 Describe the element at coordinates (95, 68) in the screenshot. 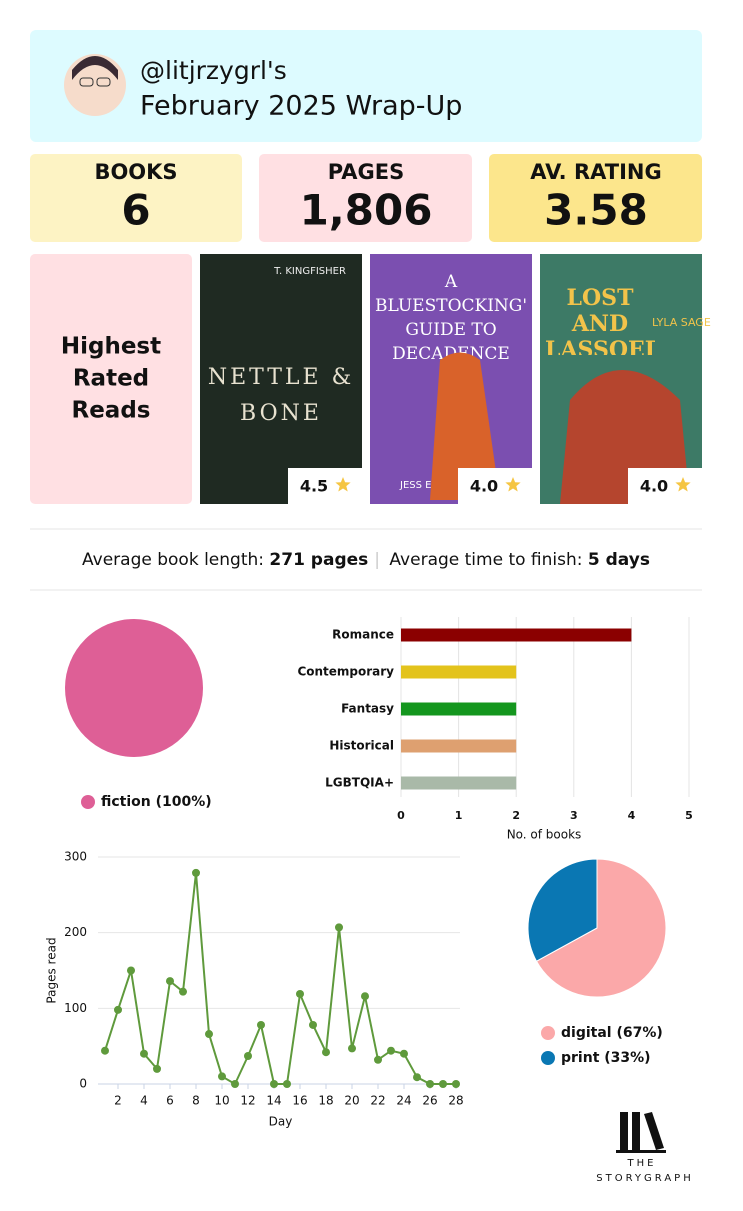

I see `avatar-hair` at that location.